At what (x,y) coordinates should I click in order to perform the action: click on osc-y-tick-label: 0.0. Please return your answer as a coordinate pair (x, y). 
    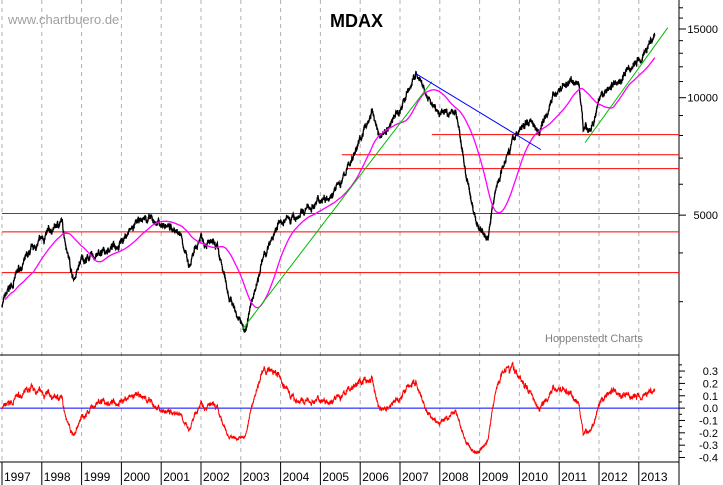
    Looking at the image, I should click on (710, 409).